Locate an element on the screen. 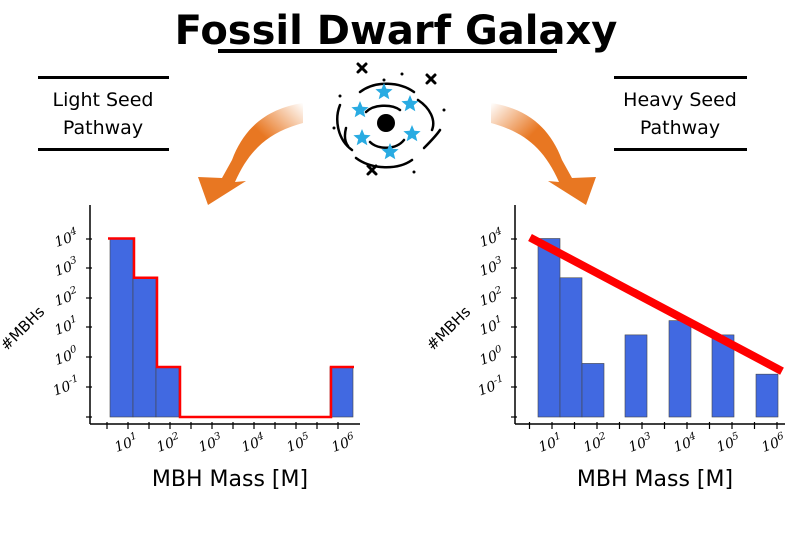 This screenshot has width=794, height=559. stars-group is located at coordinates (386, 121).